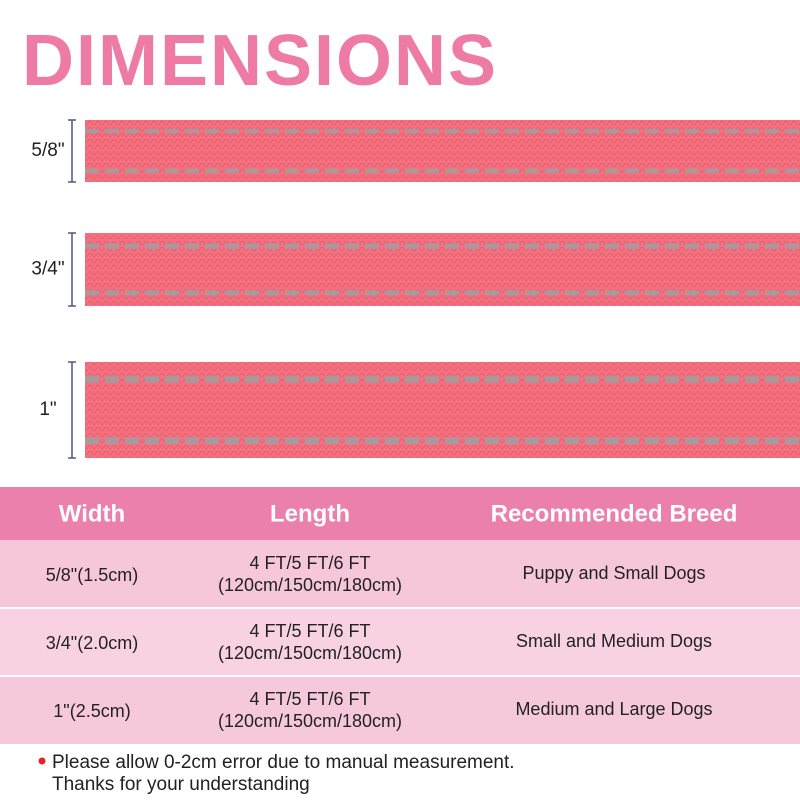 This screenshot has width=800, height=800. I want to click on strap-label: 5/8", so click(47, 150).